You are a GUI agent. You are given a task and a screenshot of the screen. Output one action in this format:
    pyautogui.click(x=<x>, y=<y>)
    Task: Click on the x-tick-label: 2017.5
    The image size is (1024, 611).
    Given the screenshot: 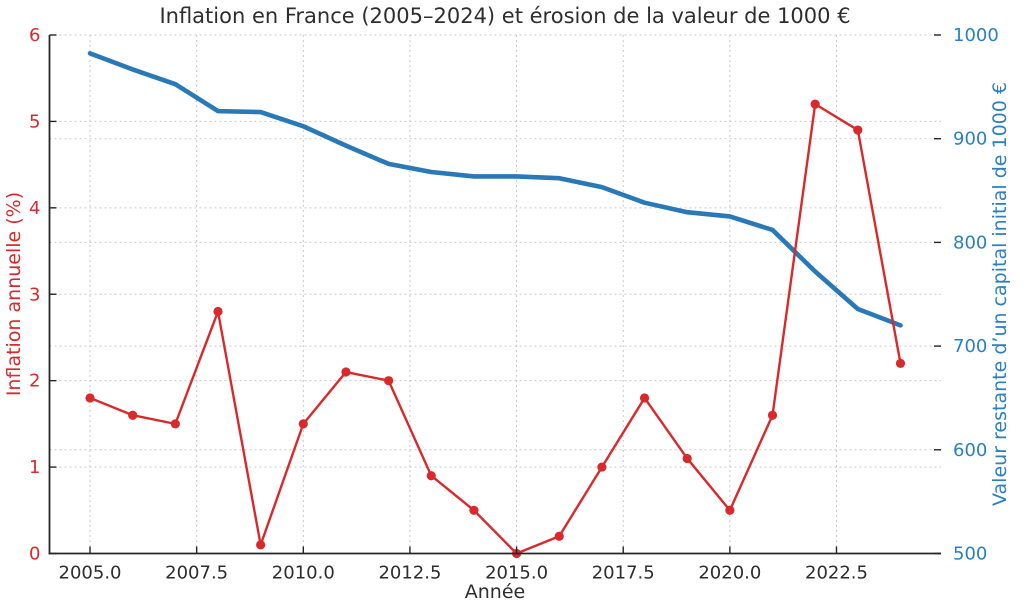 What is the action you would take?
    pyautogui.click(x=623, y=573)
    